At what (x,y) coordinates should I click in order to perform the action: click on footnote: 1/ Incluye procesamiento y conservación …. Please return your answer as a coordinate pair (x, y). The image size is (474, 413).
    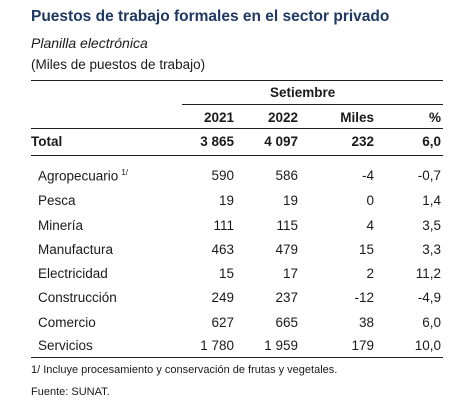
    Looking at the image, I should click on (184, 370).